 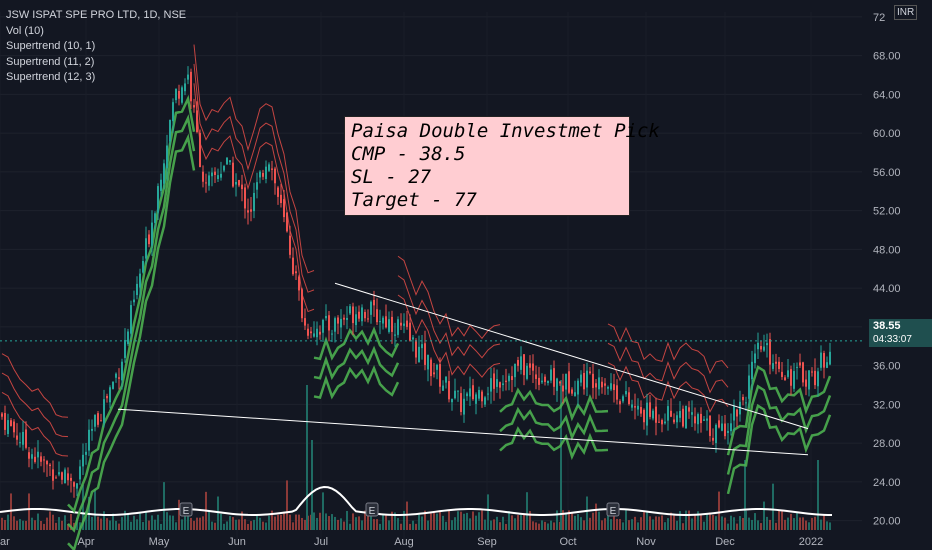 What do you see at coordinates (51, 77) in the screenshot?
I see `legend-supertrend-3: Supertrend (12, 3)` at bounding box center [51, 77].